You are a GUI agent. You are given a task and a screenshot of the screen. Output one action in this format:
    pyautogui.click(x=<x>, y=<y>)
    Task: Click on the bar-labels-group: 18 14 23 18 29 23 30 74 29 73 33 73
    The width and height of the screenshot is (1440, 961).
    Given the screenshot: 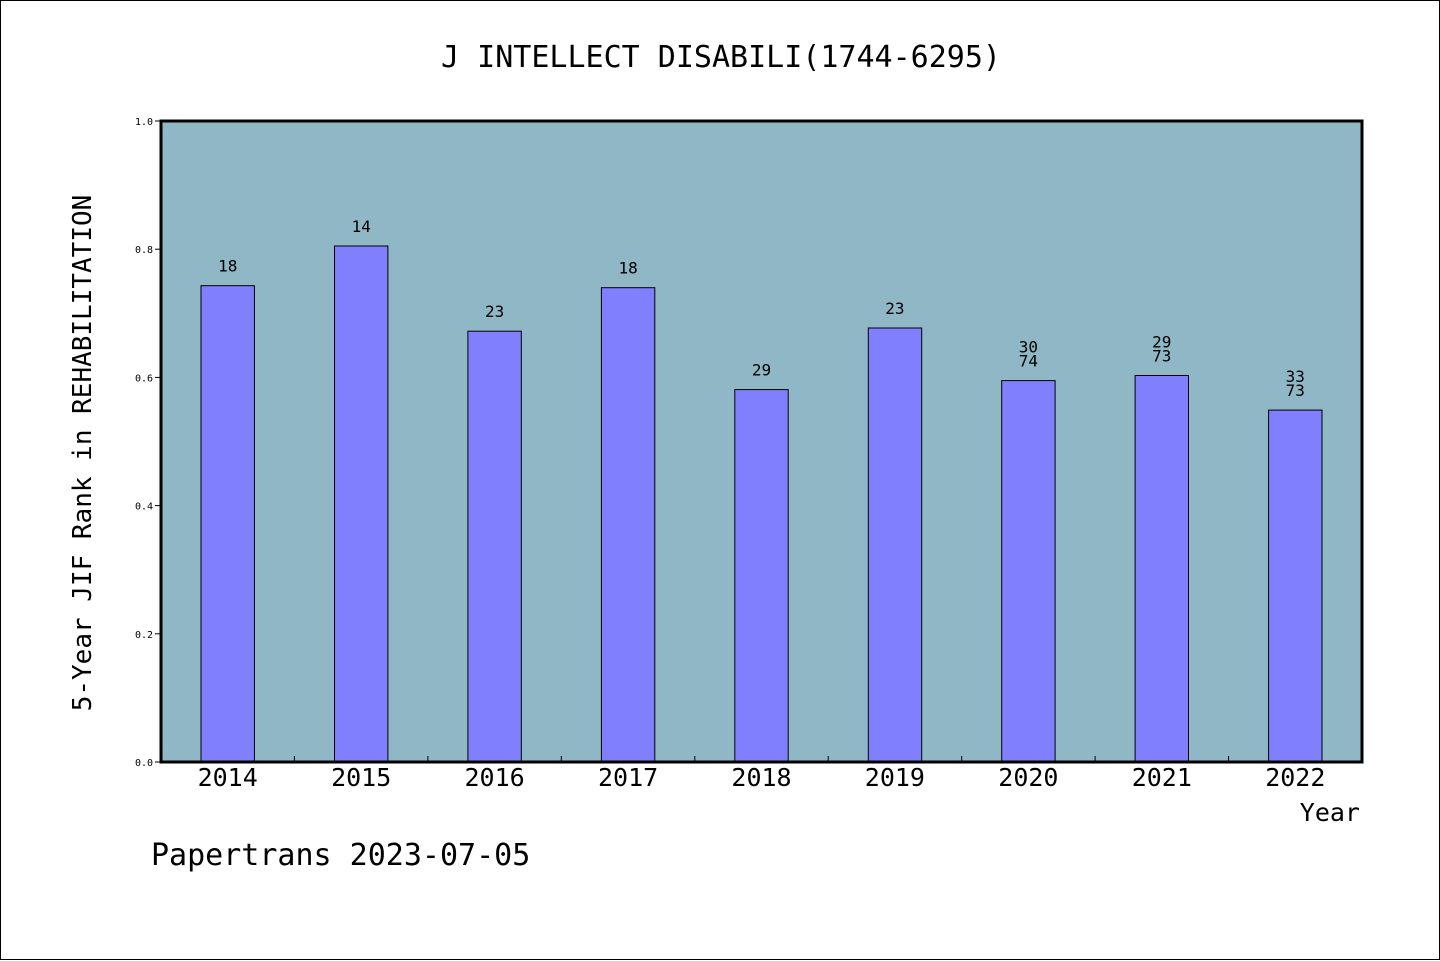 What is the action you would take?
    pyautogui.click(x=761, y=308)
    